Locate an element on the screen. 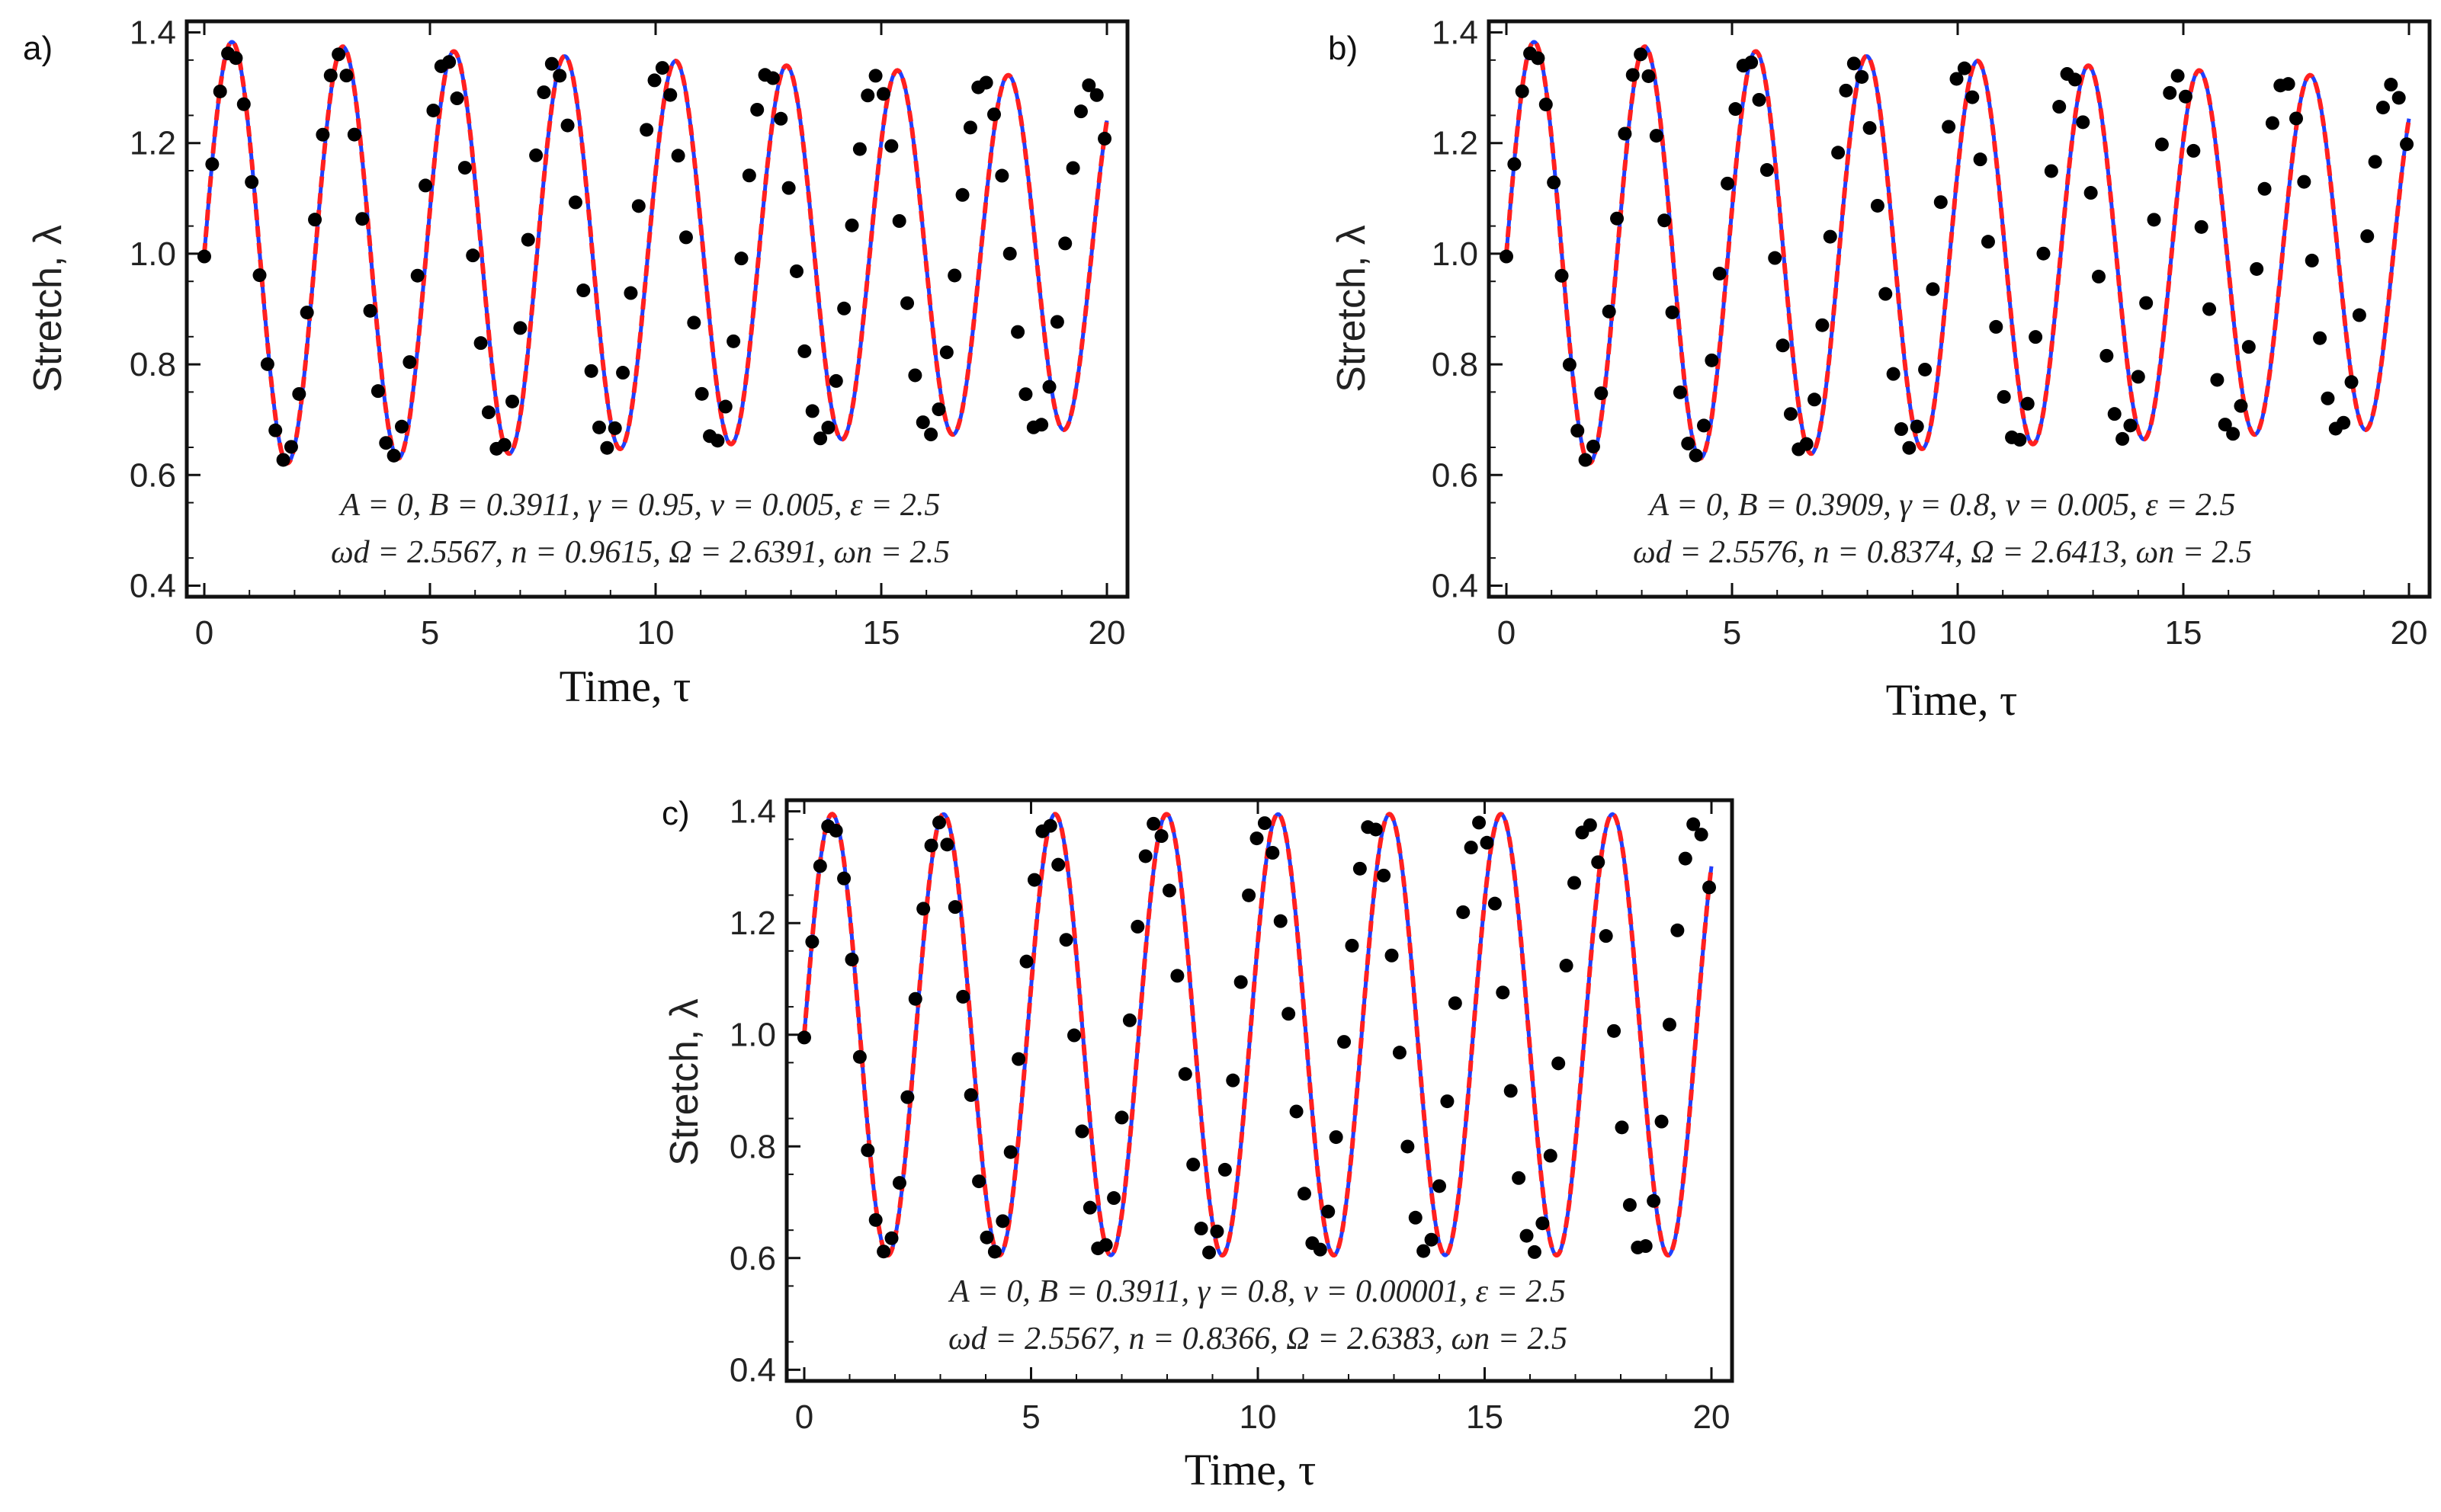 The width and height of the screenshot is (2441, 1512). numerical-curve is located at coordinates (1957, 253).